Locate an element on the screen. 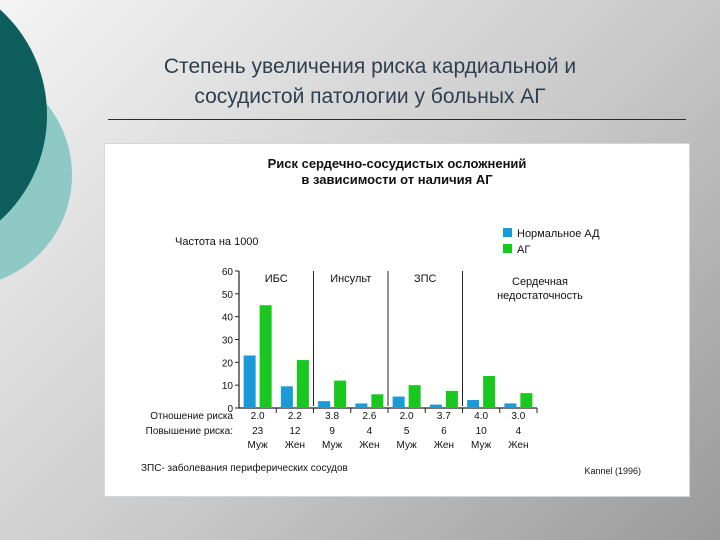 The height and width of the screenshot is (540, 720). risk-ratio-value: 4.0 is located at coordinates (481, 416).